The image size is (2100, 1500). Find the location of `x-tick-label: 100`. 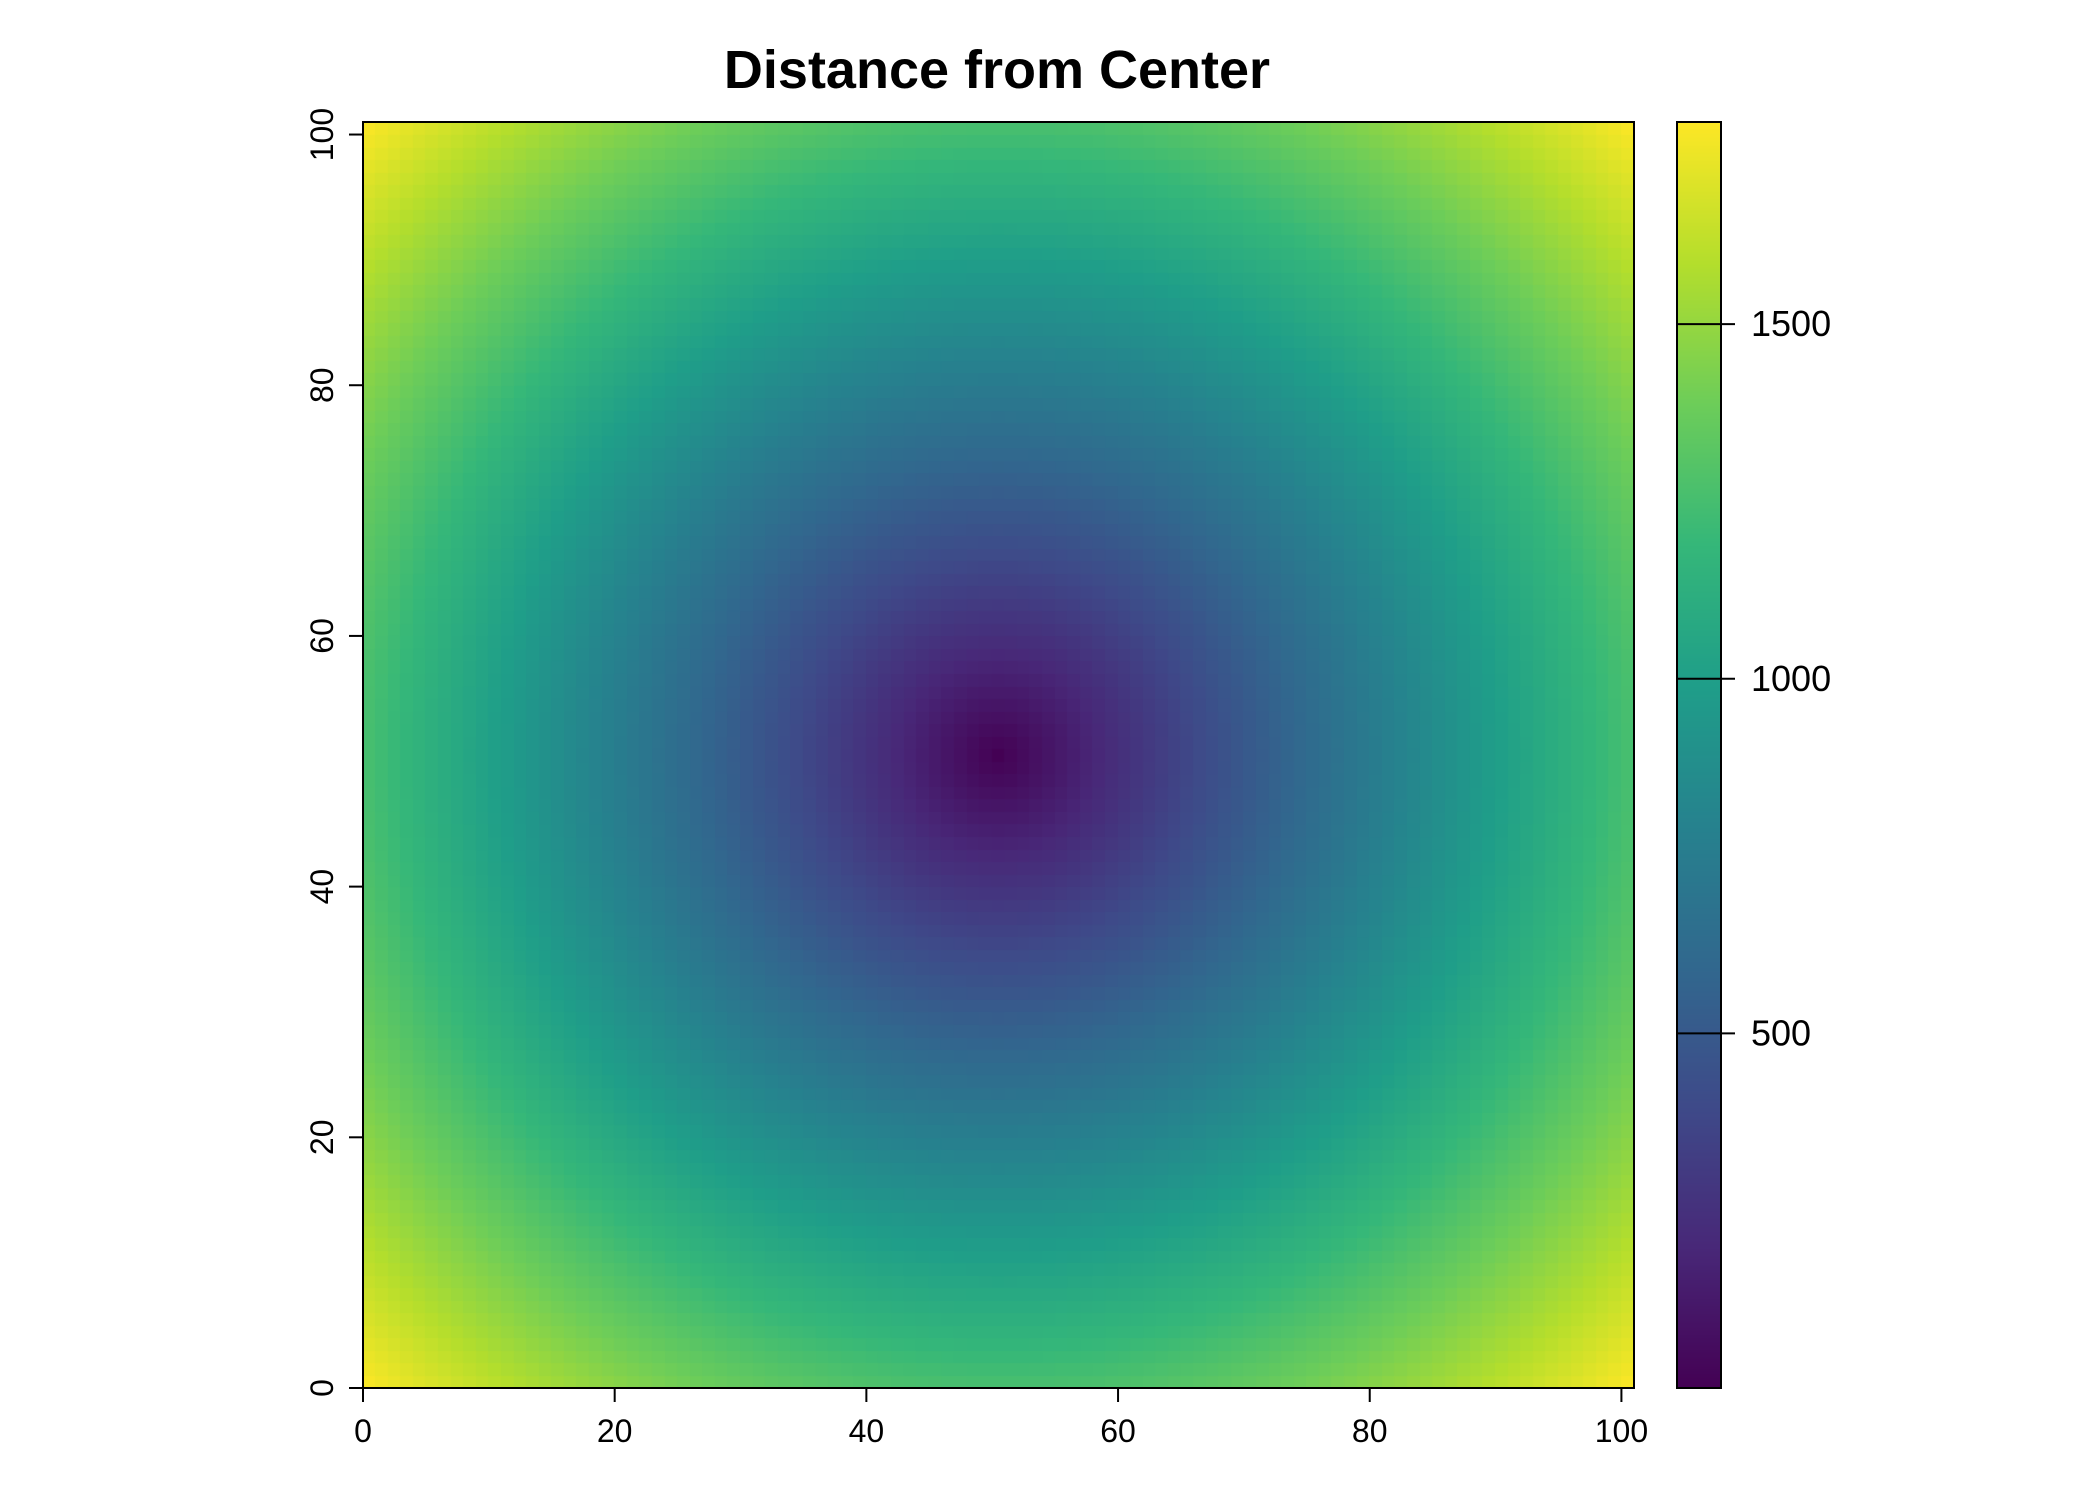

x-tick-label: 100 is located at coordinates (1621, 1431).